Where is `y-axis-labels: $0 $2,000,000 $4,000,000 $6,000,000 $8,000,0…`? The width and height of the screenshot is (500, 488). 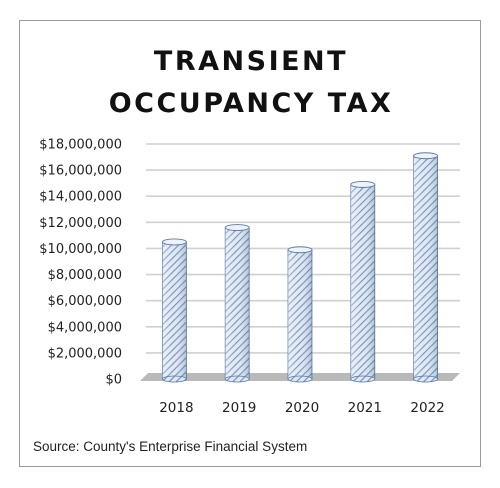
y-axis-labels: $0 $2,000,000 $4,000,000 $6,000,000 $8,000,0… is located at coordinates (80, 263).